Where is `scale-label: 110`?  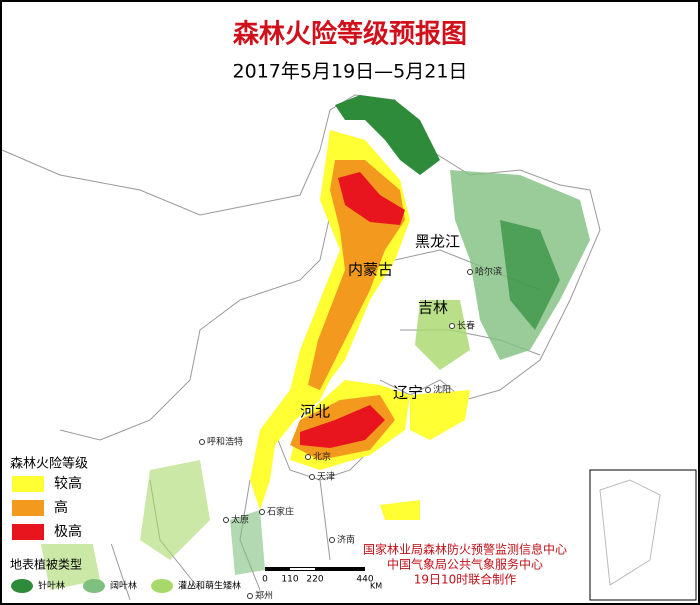
scale-label: 110 is located at coordinates (289, 580).